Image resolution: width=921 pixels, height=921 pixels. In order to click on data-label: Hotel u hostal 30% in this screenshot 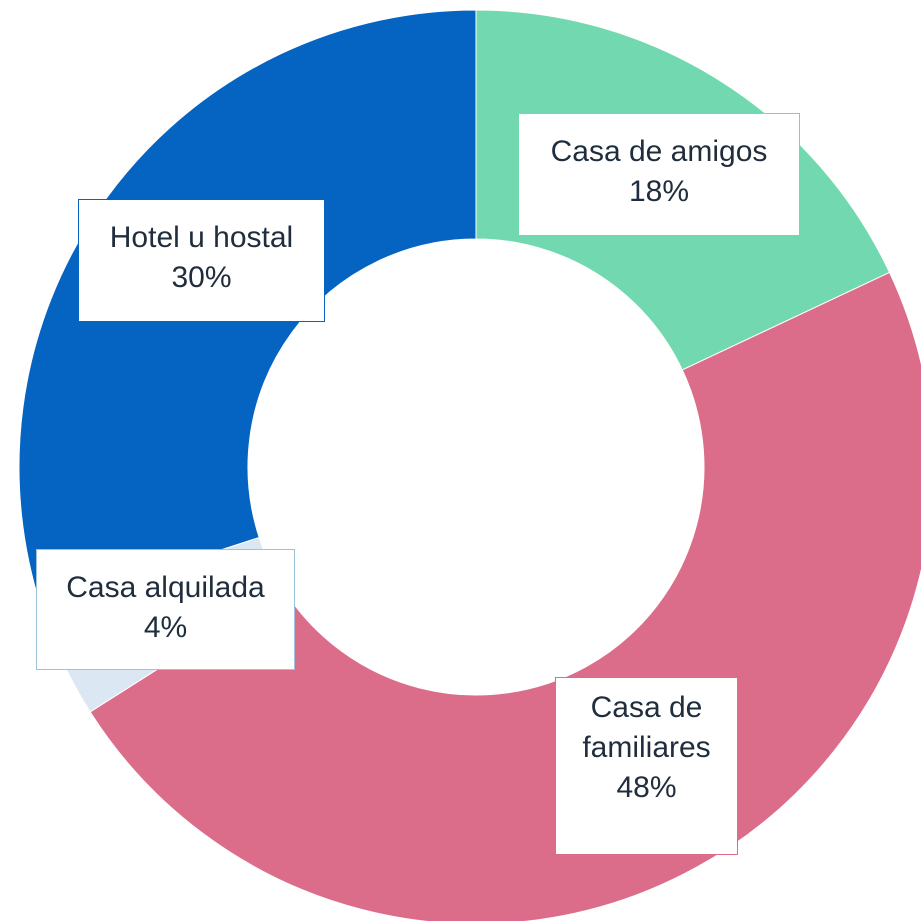, I will do `click(201, 260)`.